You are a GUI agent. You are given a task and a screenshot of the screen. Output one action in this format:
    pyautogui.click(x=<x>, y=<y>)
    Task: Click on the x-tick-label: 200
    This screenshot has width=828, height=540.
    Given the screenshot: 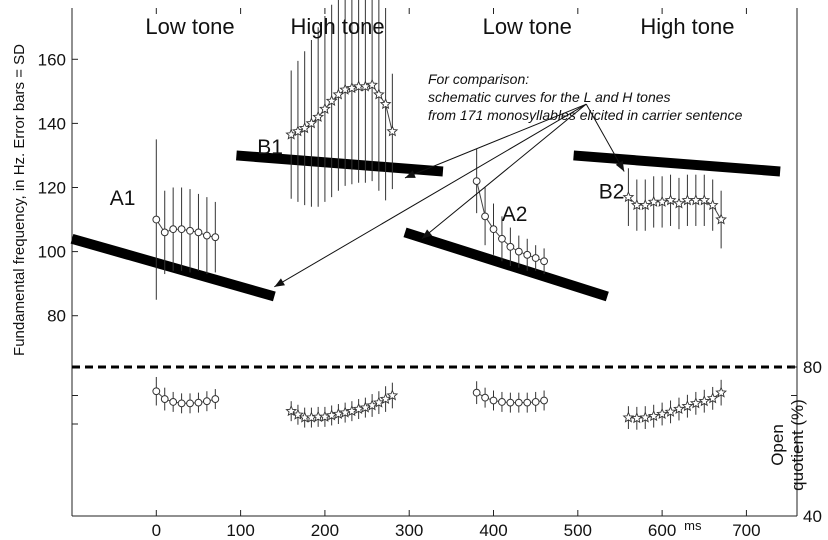 What is the action you would take?
    pyautogui.click(x=325, y=530)
    